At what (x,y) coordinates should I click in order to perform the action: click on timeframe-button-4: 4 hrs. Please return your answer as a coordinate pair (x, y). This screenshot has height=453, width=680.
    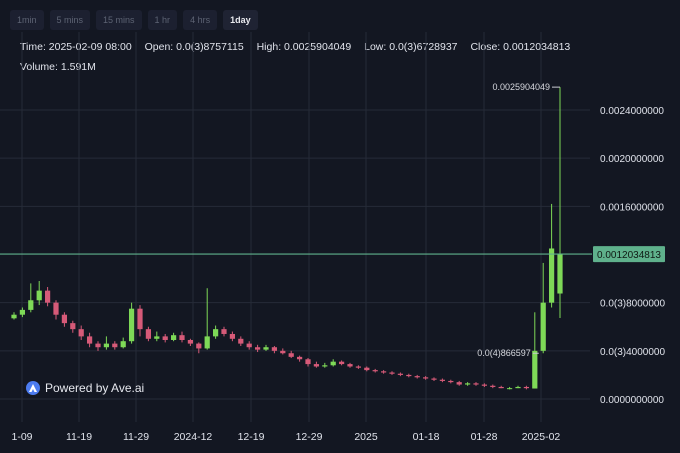
    Looking at the image, I should click on (200, 20).